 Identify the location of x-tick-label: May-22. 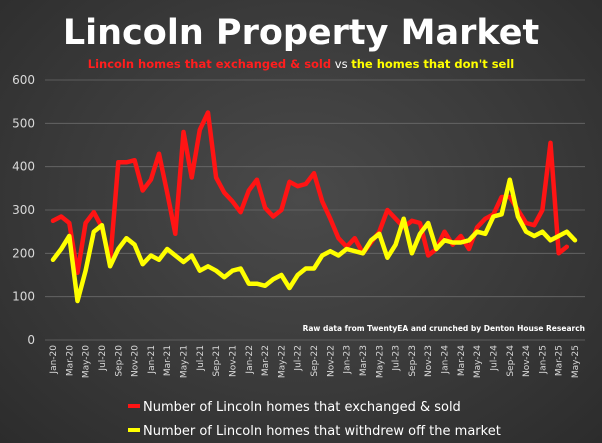
(282, 361).